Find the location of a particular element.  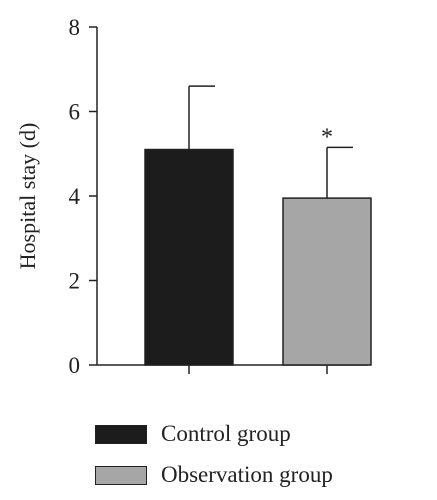

y-tick-label: 0 is located at coordinates (75, 365).